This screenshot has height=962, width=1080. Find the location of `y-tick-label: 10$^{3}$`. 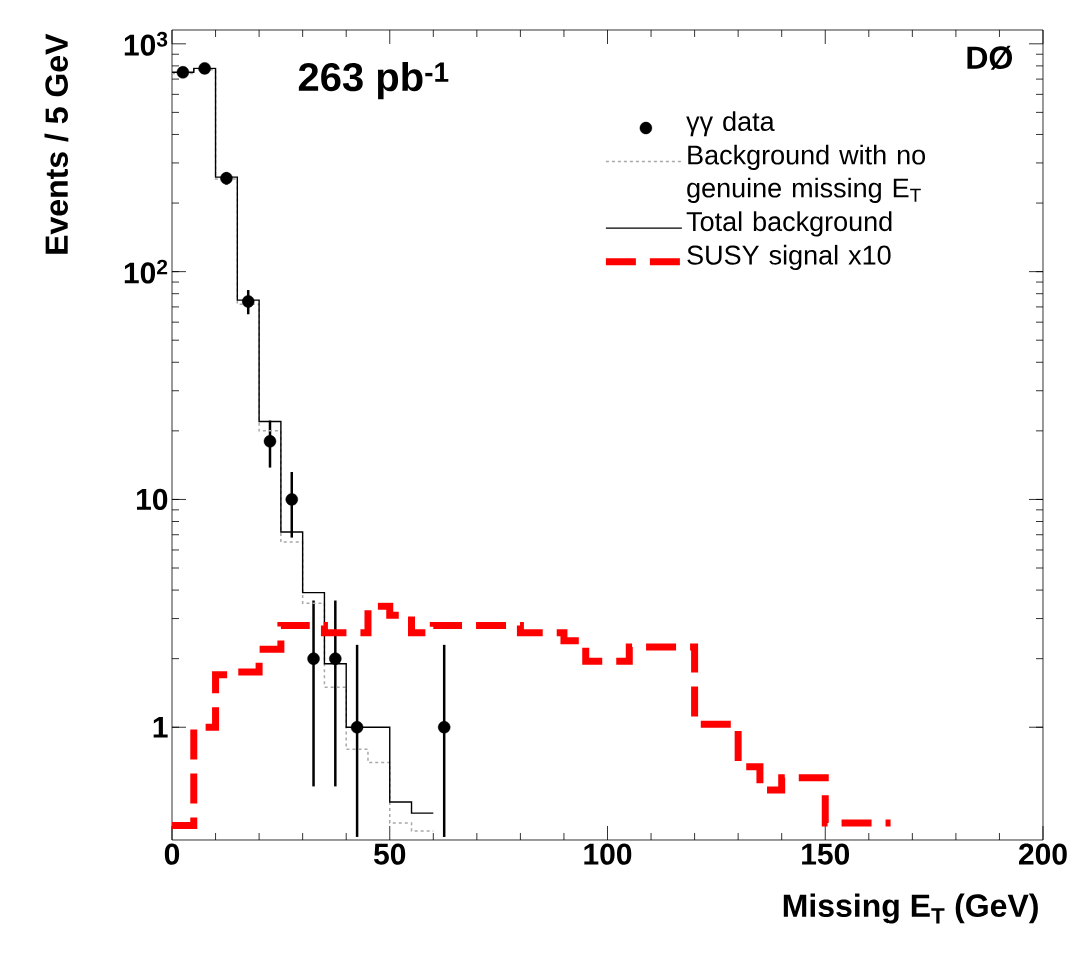

y-tick-label: 10$^{3}$ is located at coordinates (146, 43).